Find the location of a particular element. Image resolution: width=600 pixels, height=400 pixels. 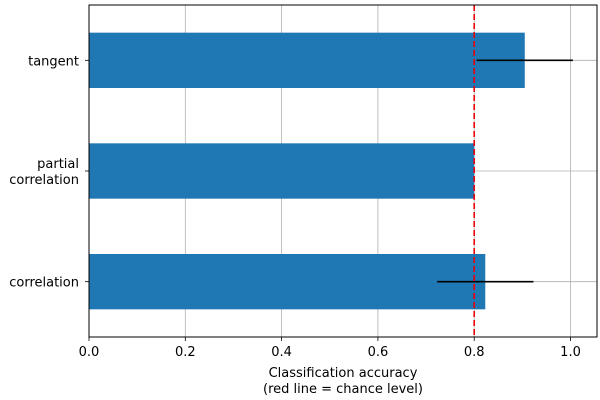

y-tick-label-0-0: correlation is located at coordinates (44, 283).